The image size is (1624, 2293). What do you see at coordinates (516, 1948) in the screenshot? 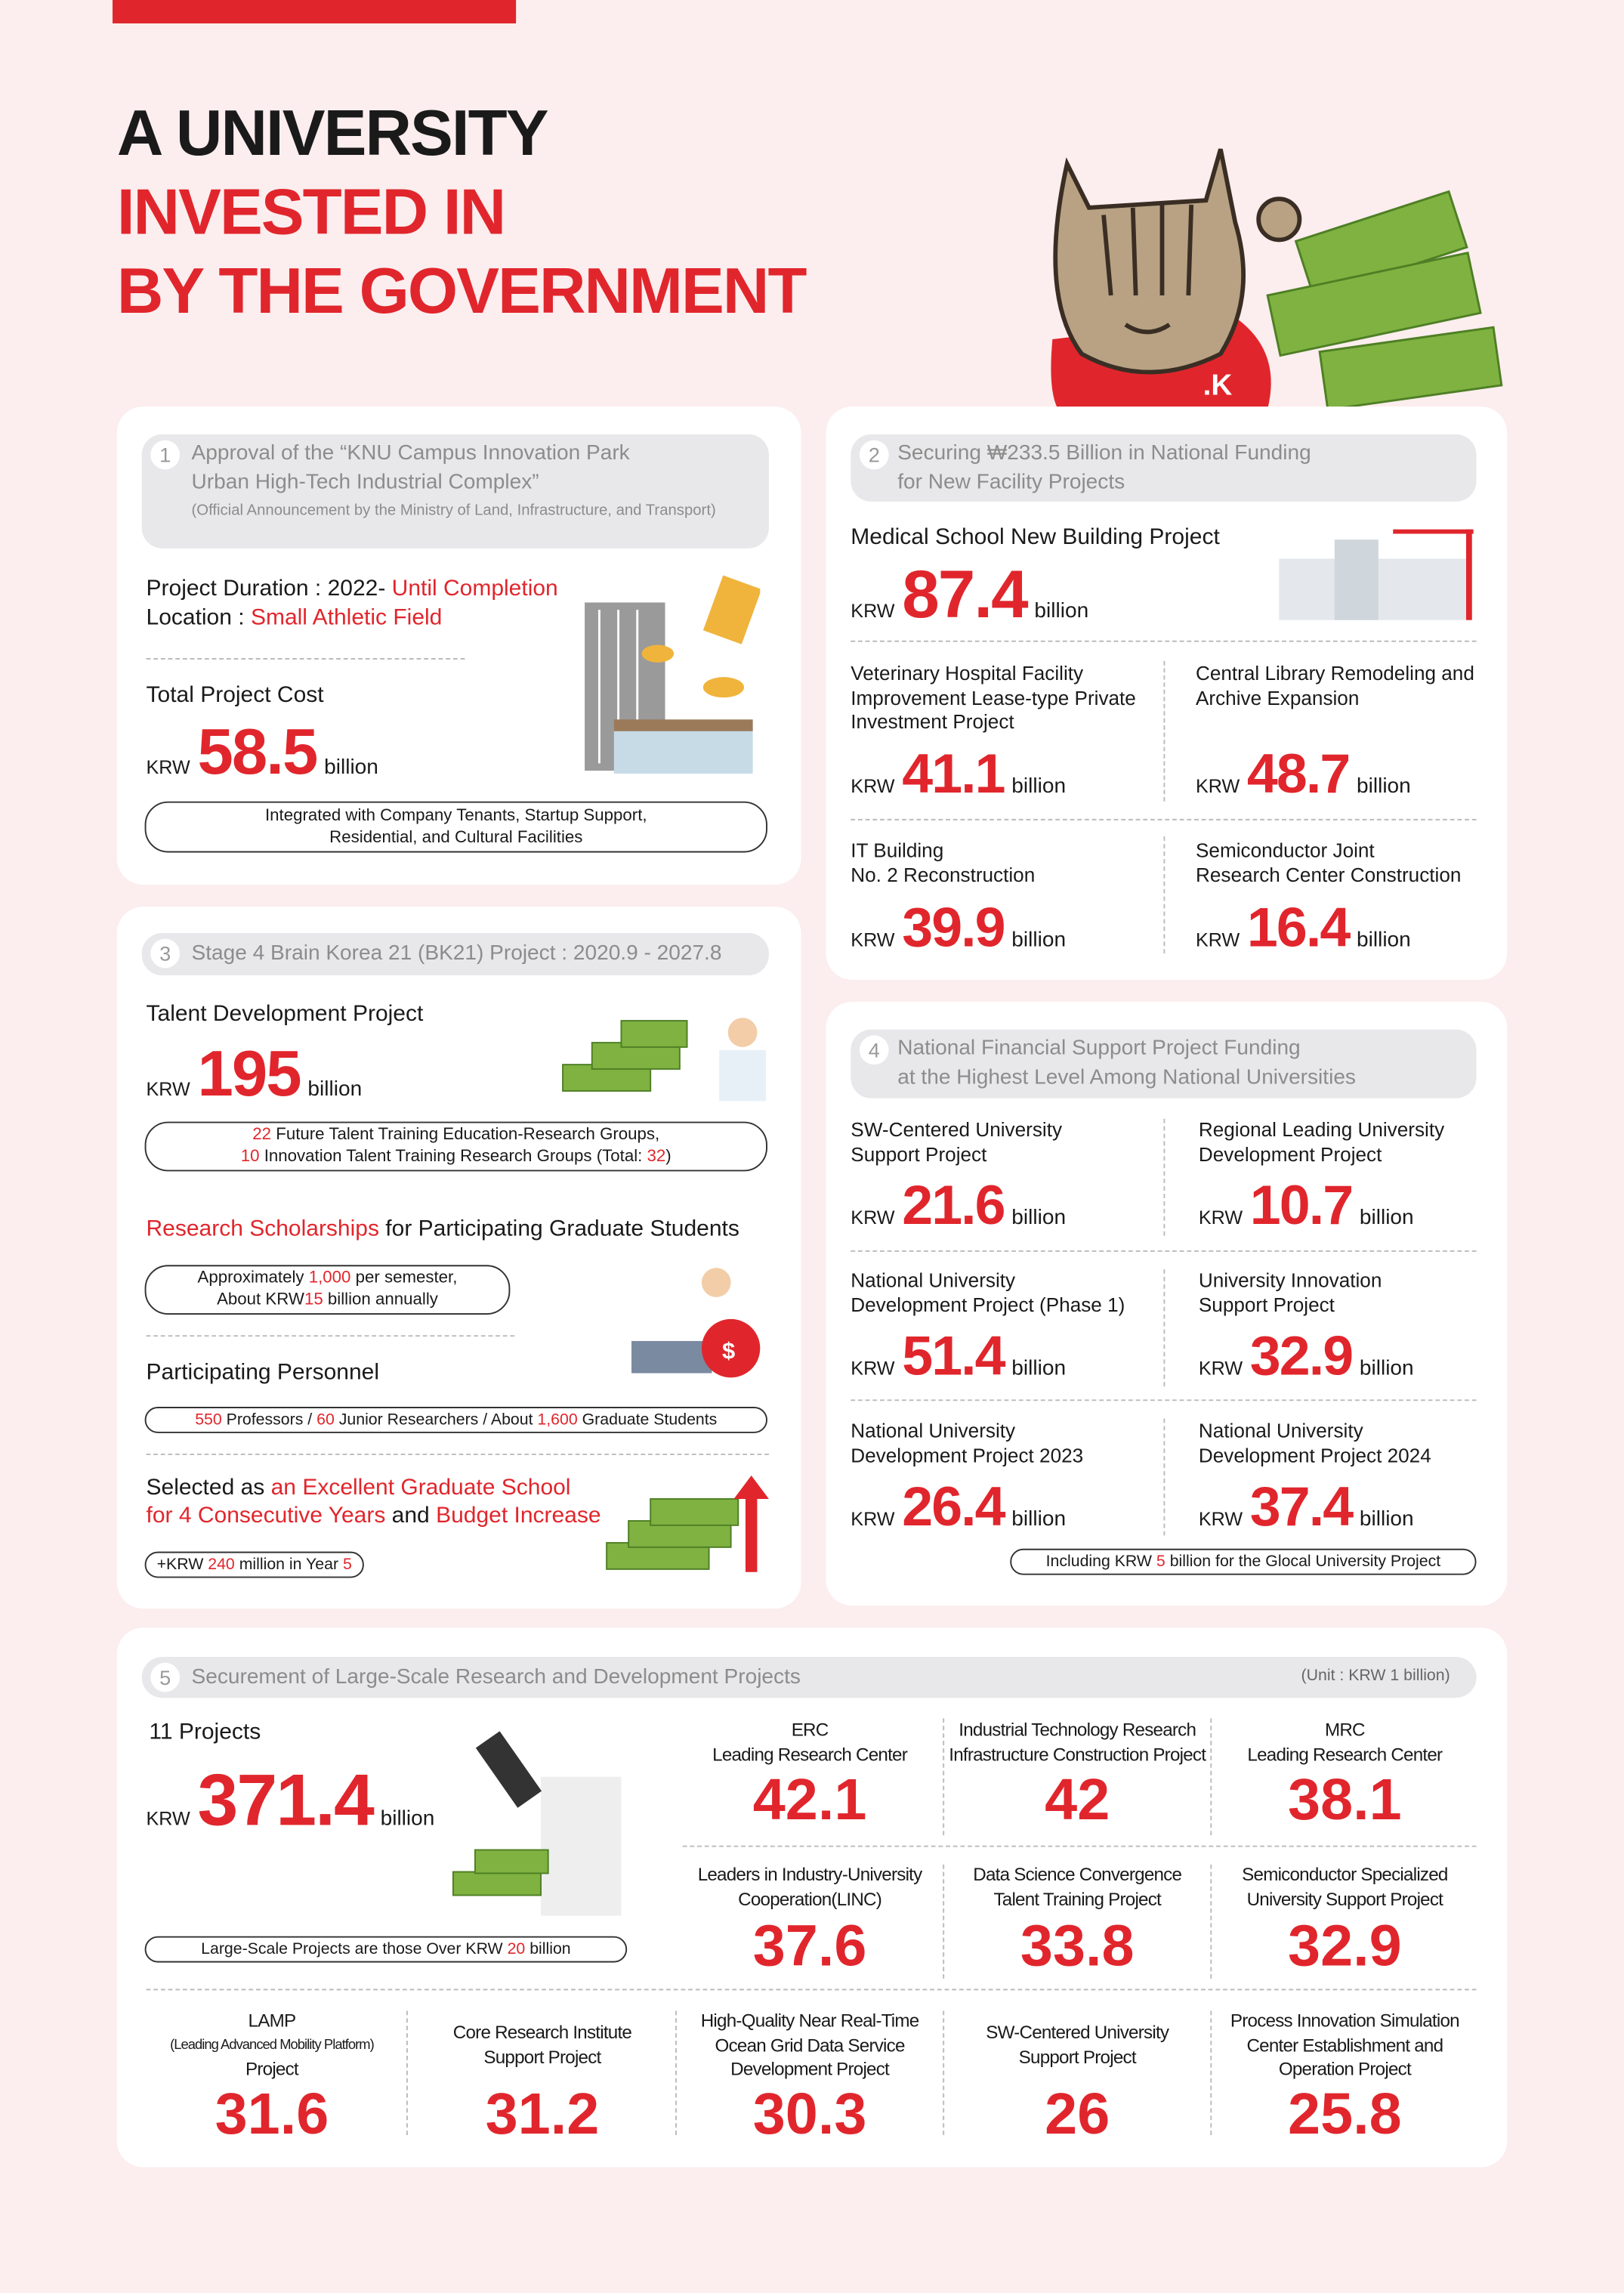
I see `highlight-text: 20` at bounding box center [516, 1948].